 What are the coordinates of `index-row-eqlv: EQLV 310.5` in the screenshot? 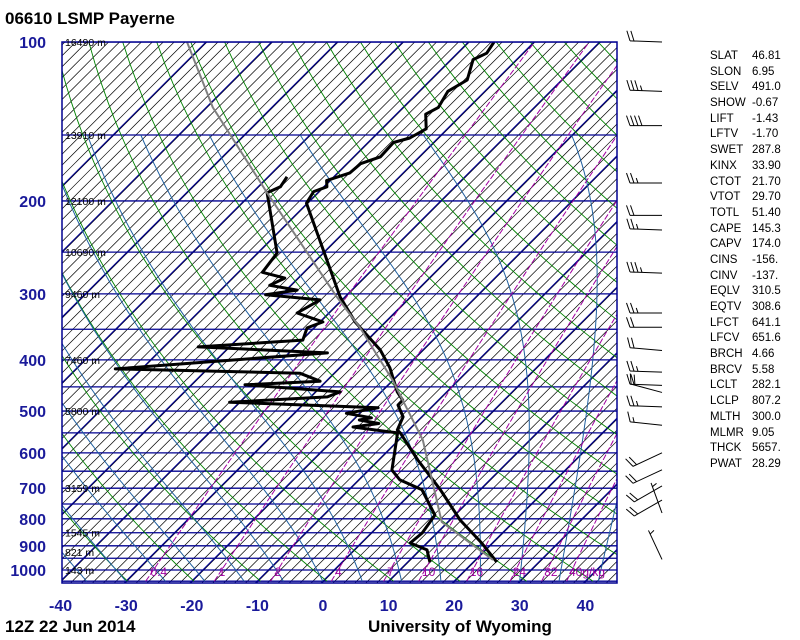 It's located at (745, 292).